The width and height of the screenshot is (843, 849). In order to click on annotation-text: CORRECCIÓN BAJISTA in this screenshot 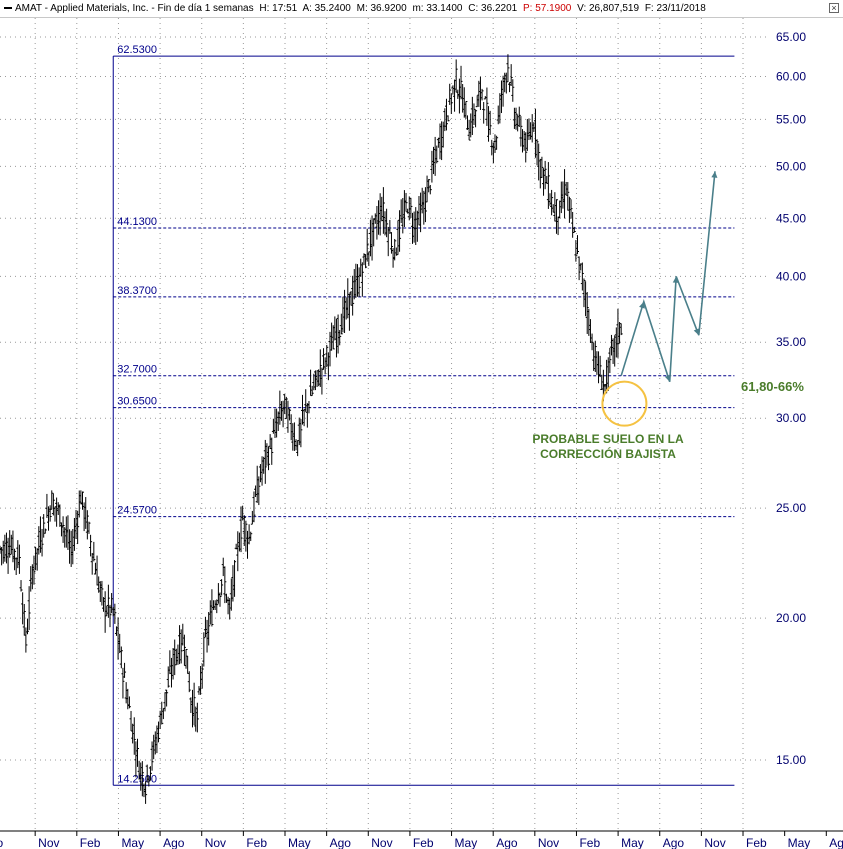, I will do `click(608, 453)`.